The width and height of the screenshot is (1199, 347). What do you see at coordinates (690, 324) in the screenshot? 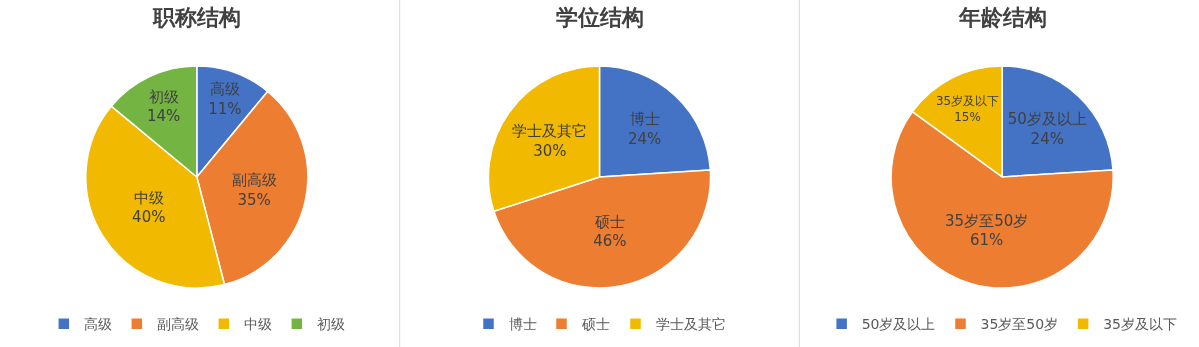
I see `legend-label: 学士及其它` at bounding box center [690, 324].